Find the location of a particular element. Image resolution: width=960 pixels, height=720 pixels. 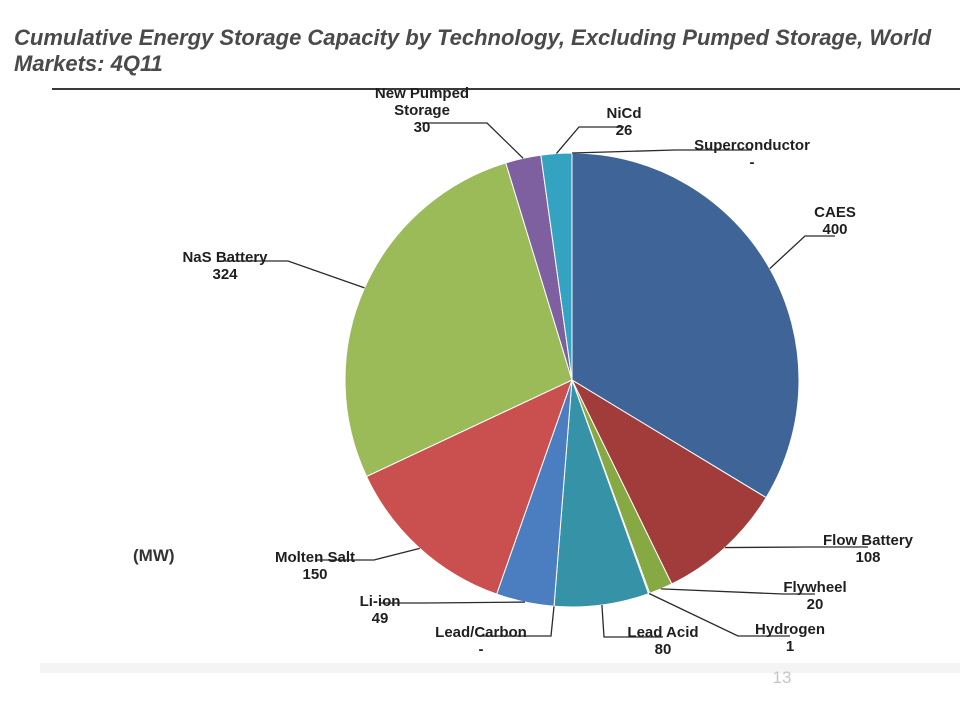

label-caes: CAES 400 is located at coordinates (835, 221).